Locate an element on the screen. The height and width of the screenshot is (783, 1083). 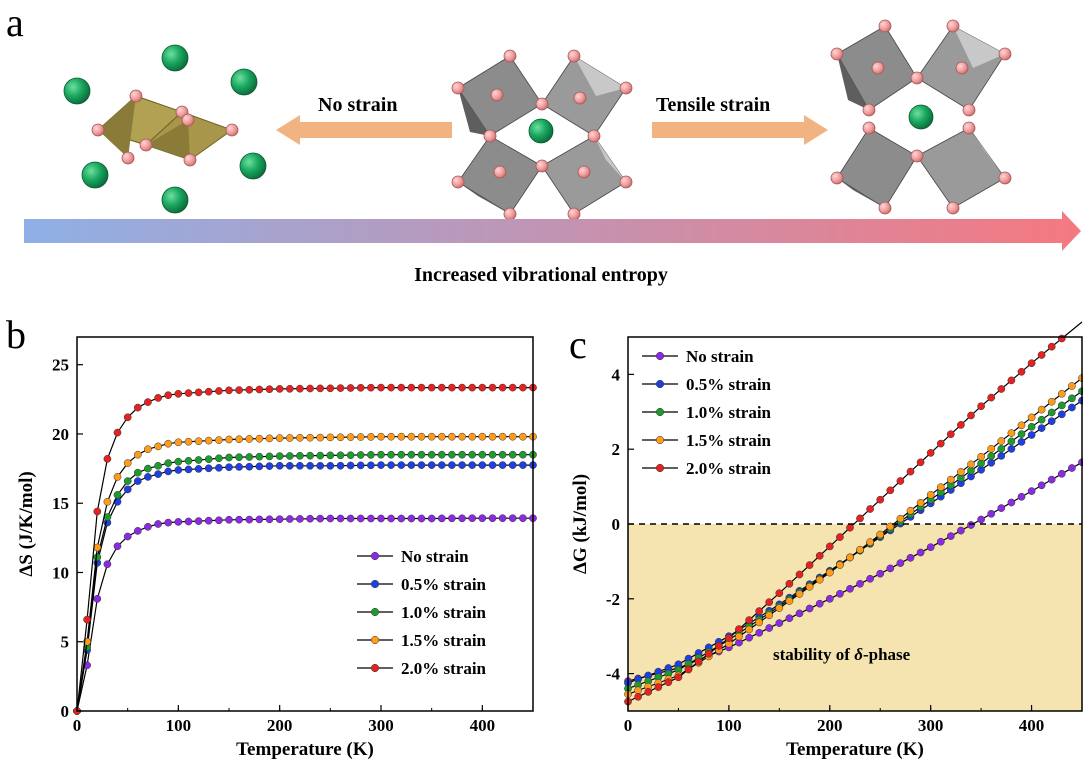
x-axis-title: Temperature (K) is located at coordinates (305, 749).